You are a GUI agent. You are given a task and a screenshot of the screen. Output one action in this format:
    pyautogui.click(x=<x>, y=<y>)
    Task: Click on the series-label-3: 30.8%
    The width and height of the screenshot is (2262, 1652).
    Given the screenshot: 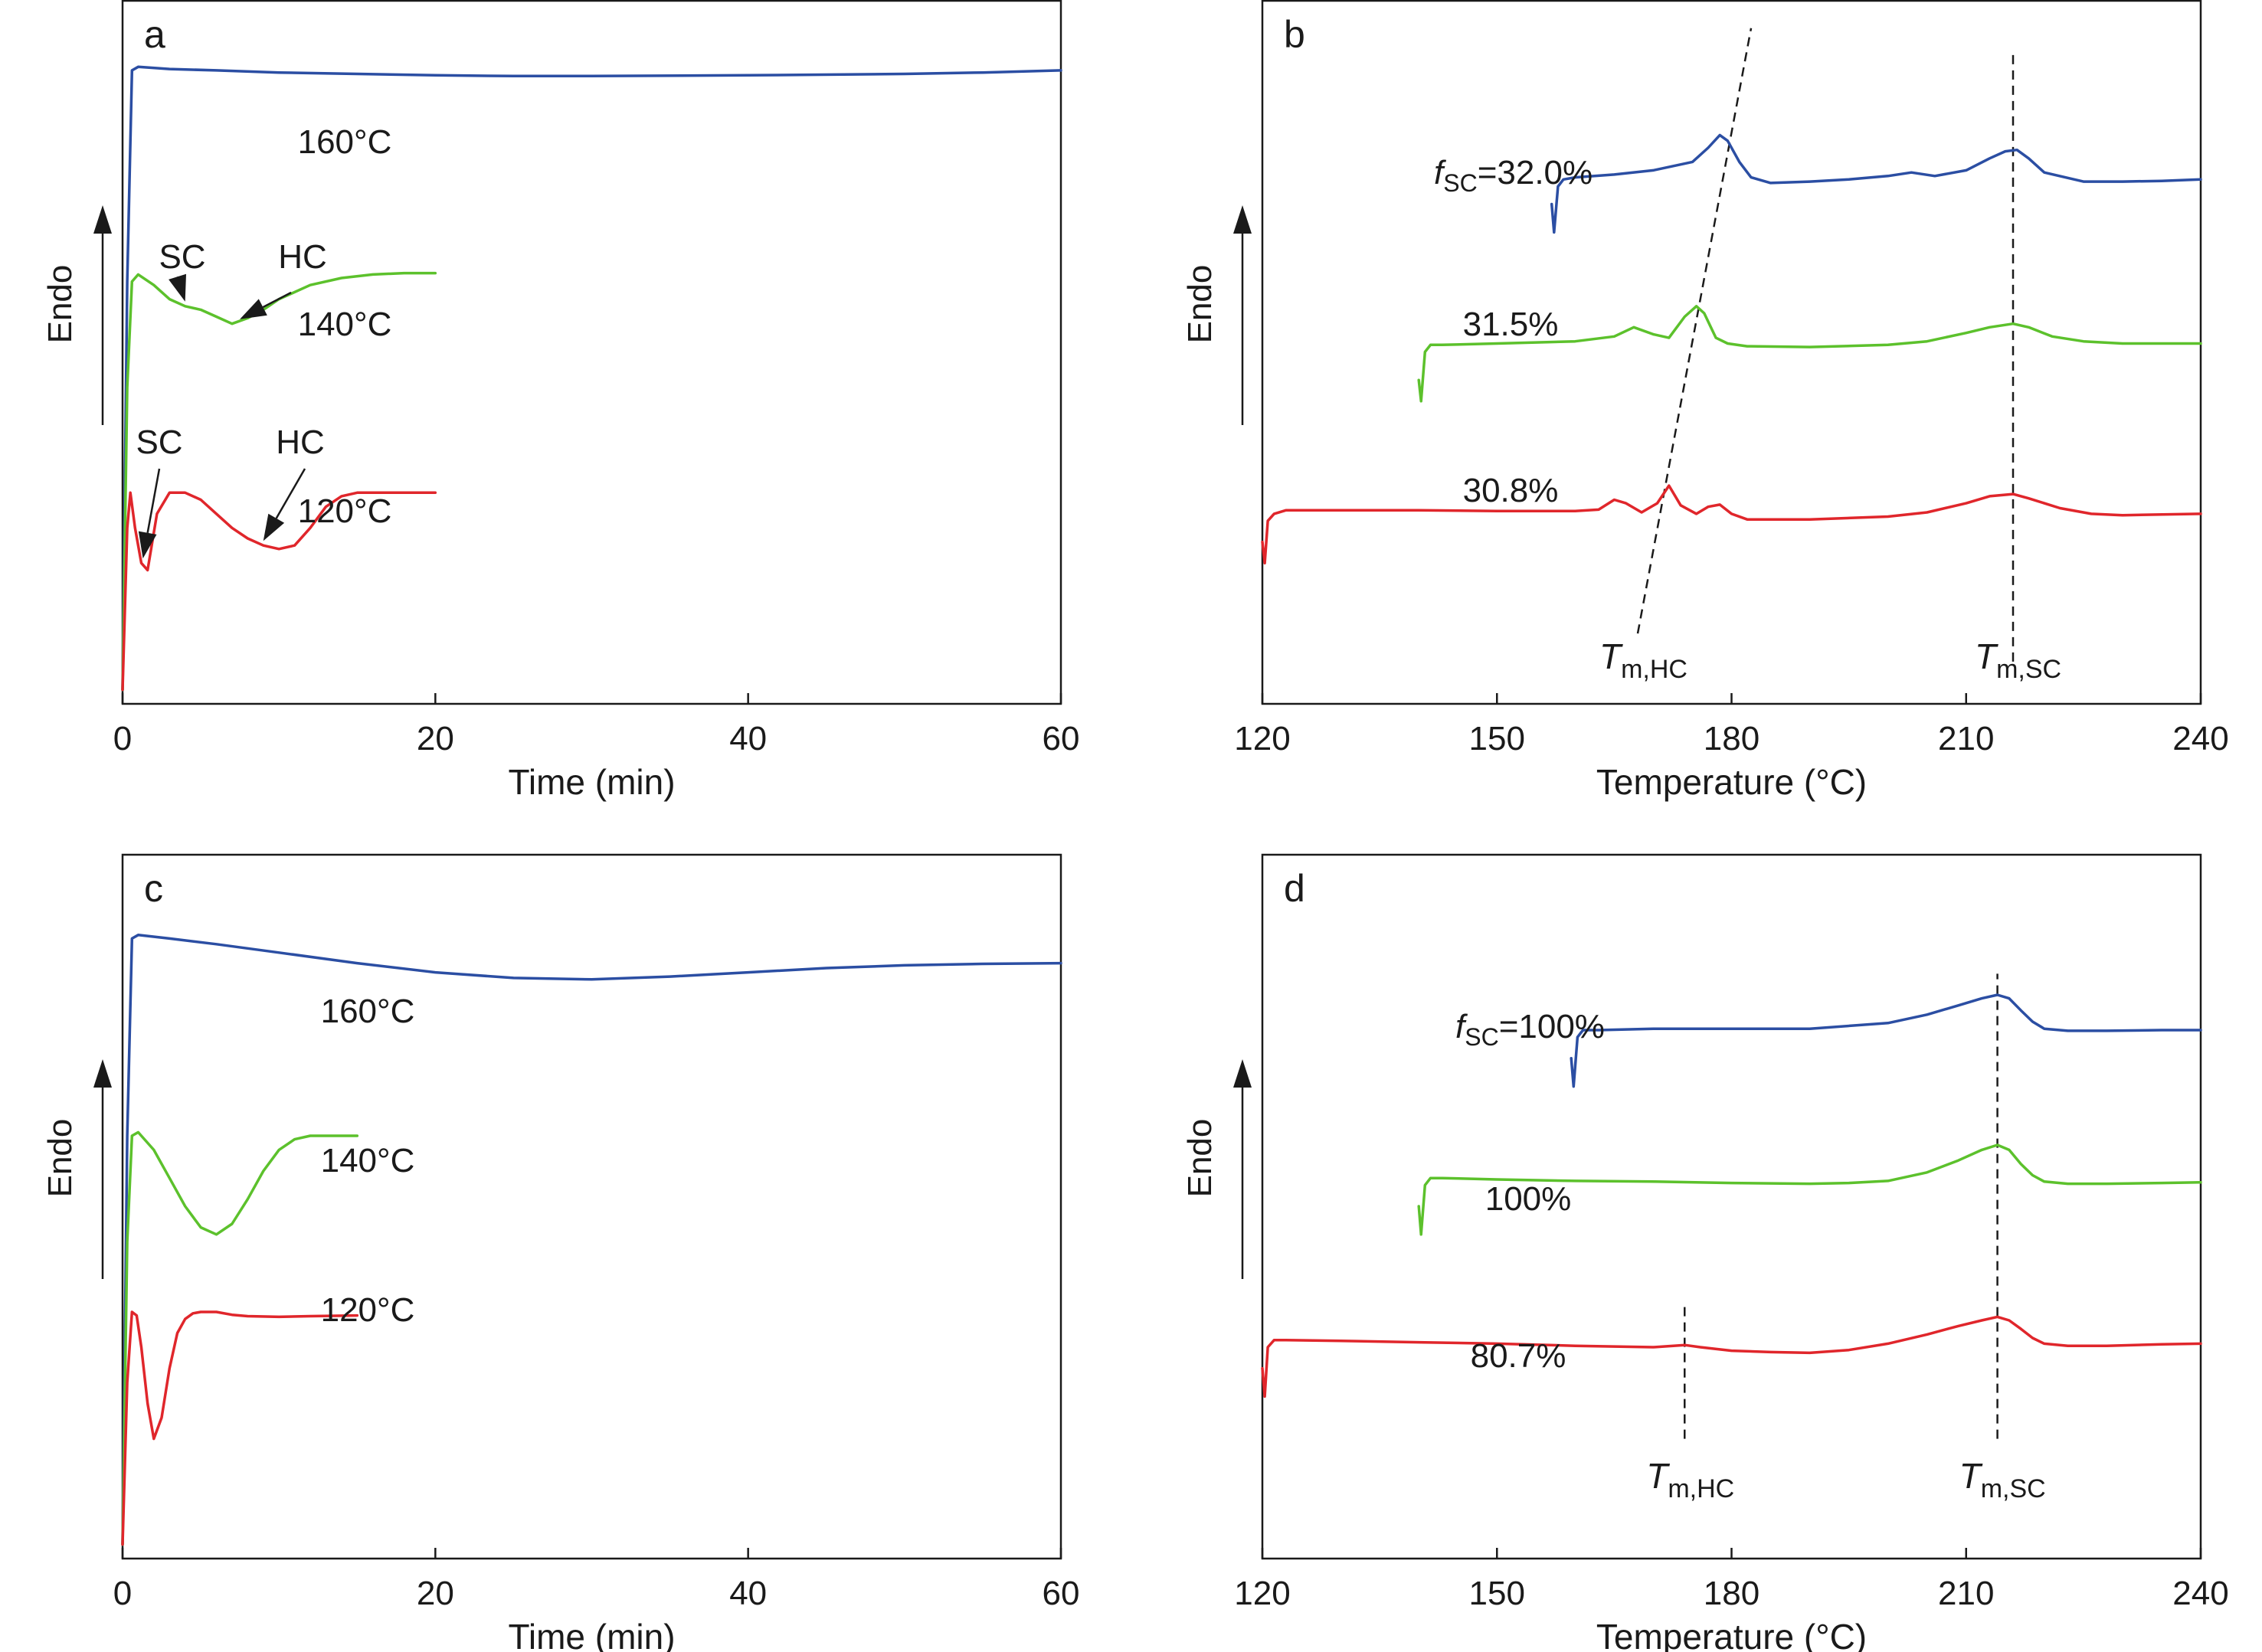 What is the action you would take?
    pyautogui.click(x=1511, y=490)
    